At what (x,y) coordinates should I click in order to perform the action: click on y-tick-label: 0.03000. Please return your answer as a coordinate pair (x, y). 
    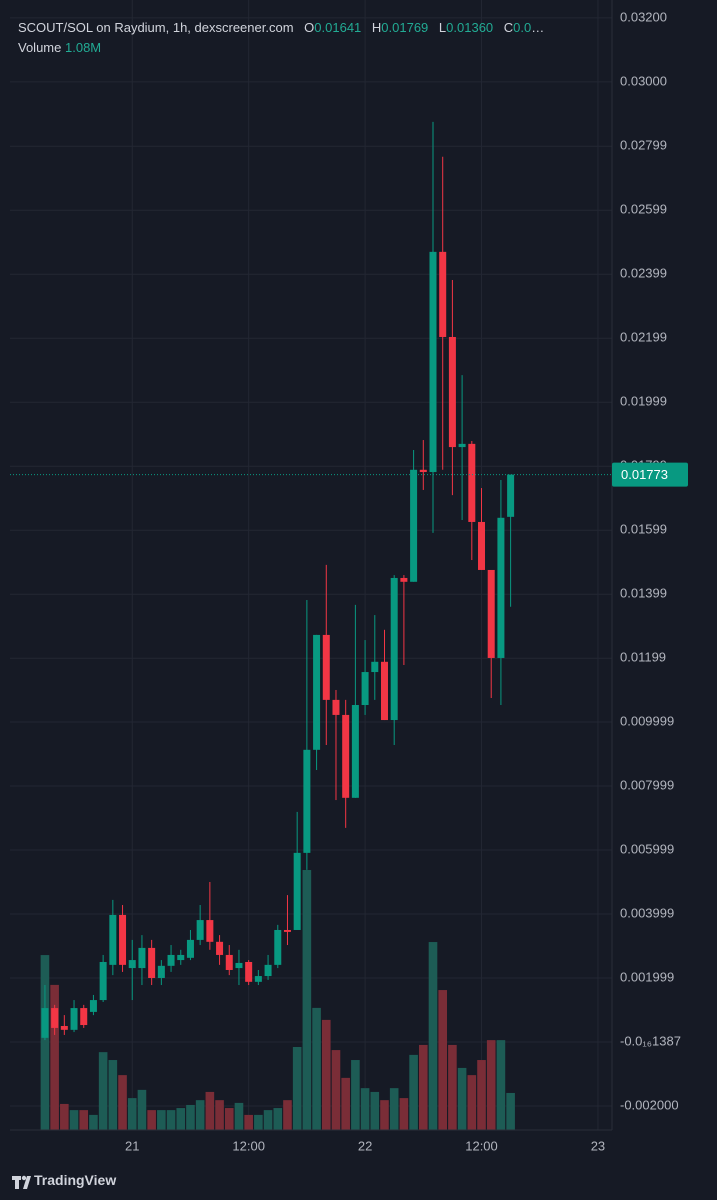
    Looking at the image, I should click on (643, 80).